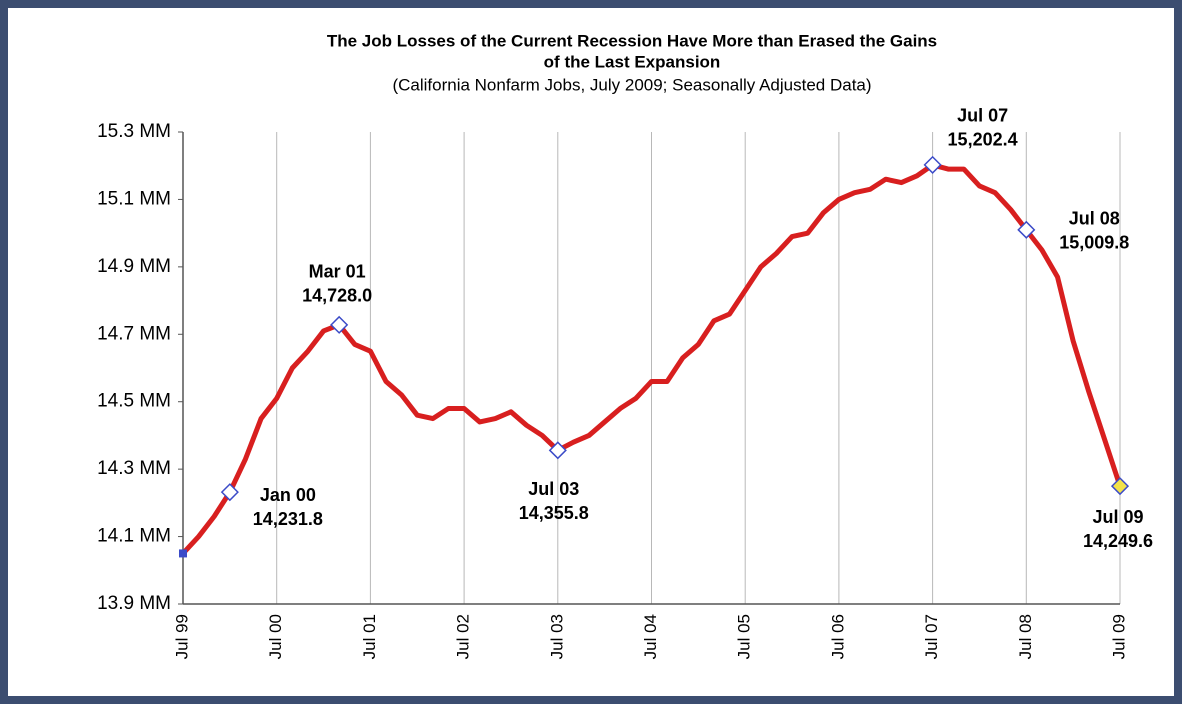 This screenshot has height=704, width=1182. What do you see at coordinates (288, 495) in the screenshot?
I see `annotation-date: Jan 00` at bounding box center [288, 495].